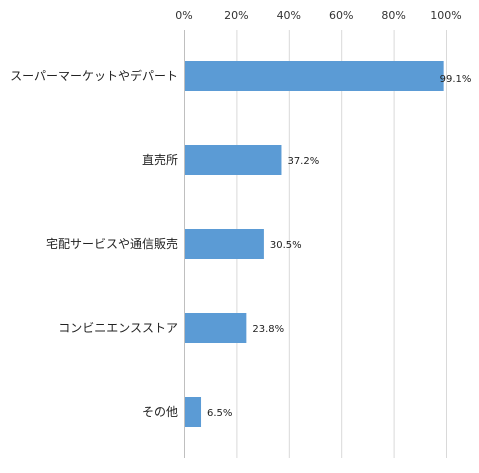 This screenshot has width=479, height=473. Describe the element at coordinates (456, 79) in the screenshot. I see `data-label: 99.1%` at that location.